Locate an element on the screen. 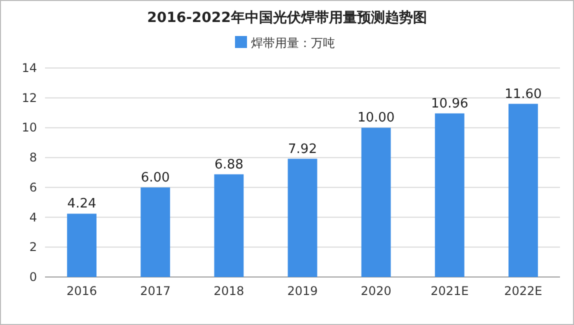 This screenshot has width=574, height=325. xtick: 2020 is located at coordinates (376, 291).